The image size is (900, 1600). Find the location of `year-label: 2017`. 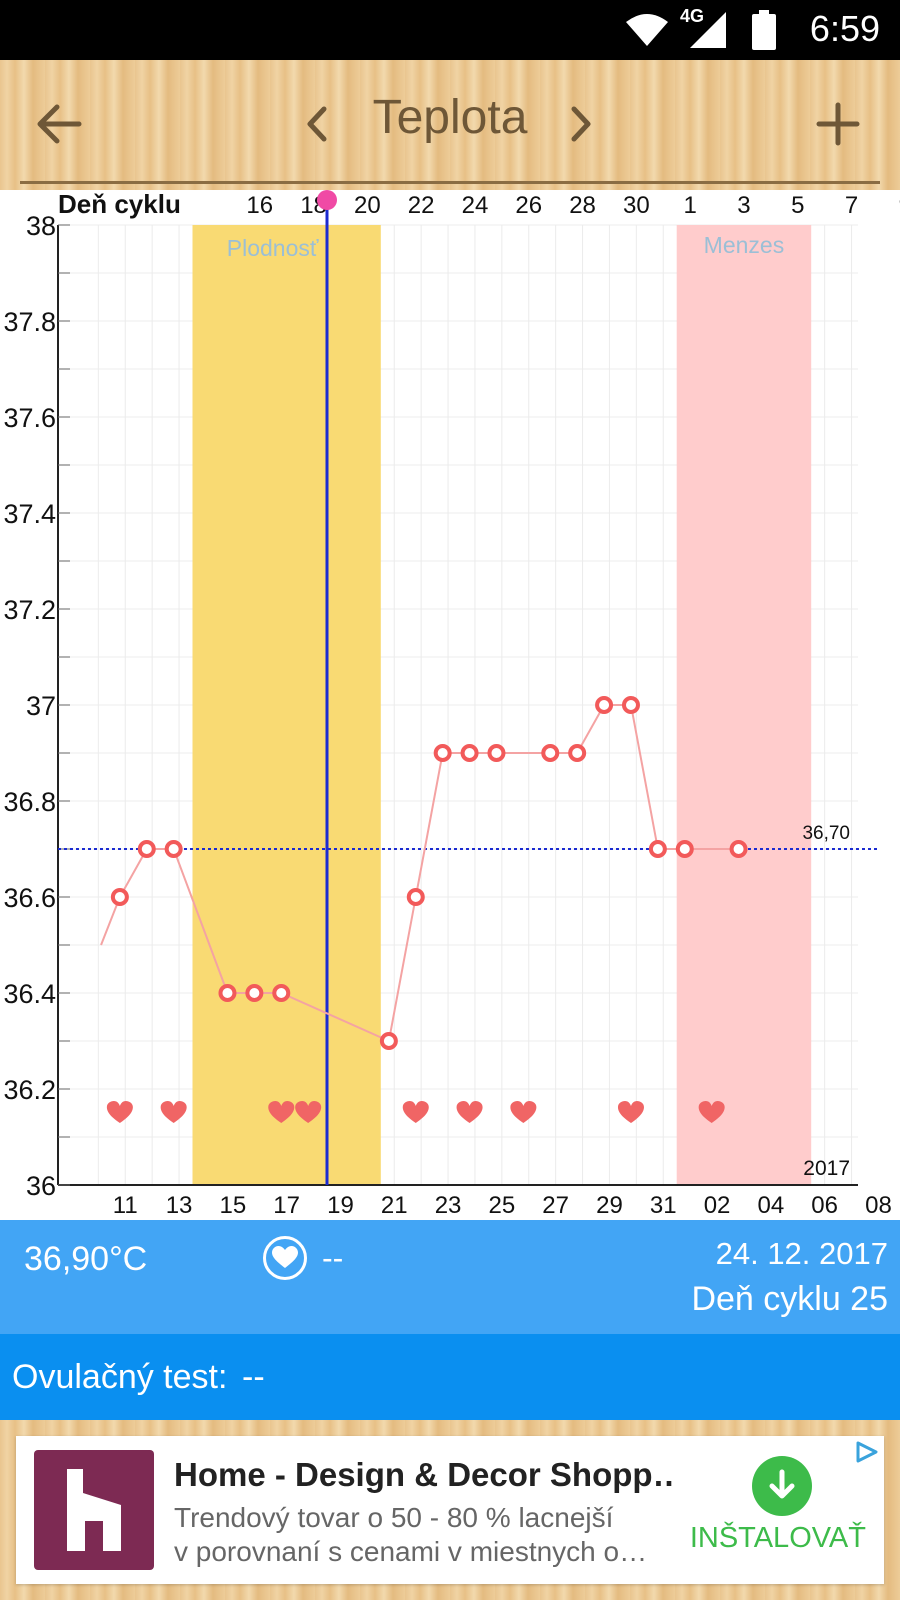

year-label: 2017 is located at coordinates (826, 1168).